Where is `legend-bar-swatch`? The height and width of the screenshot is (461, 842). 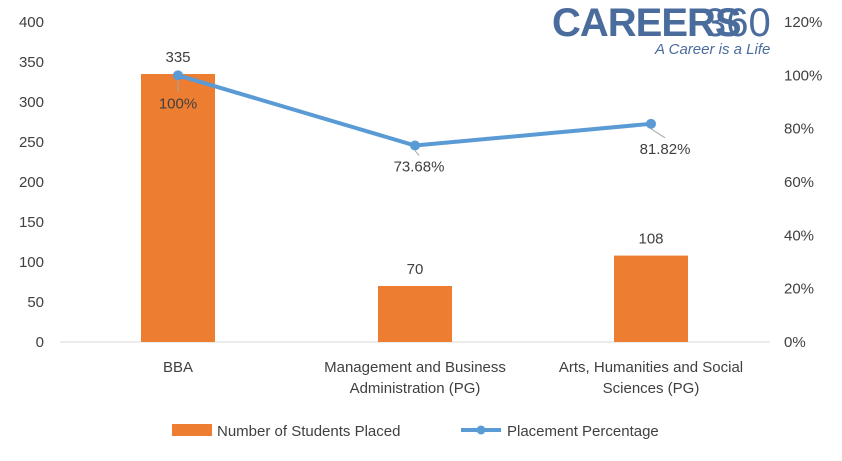
legend-bar-swatch is located at coordinates (192, 430).